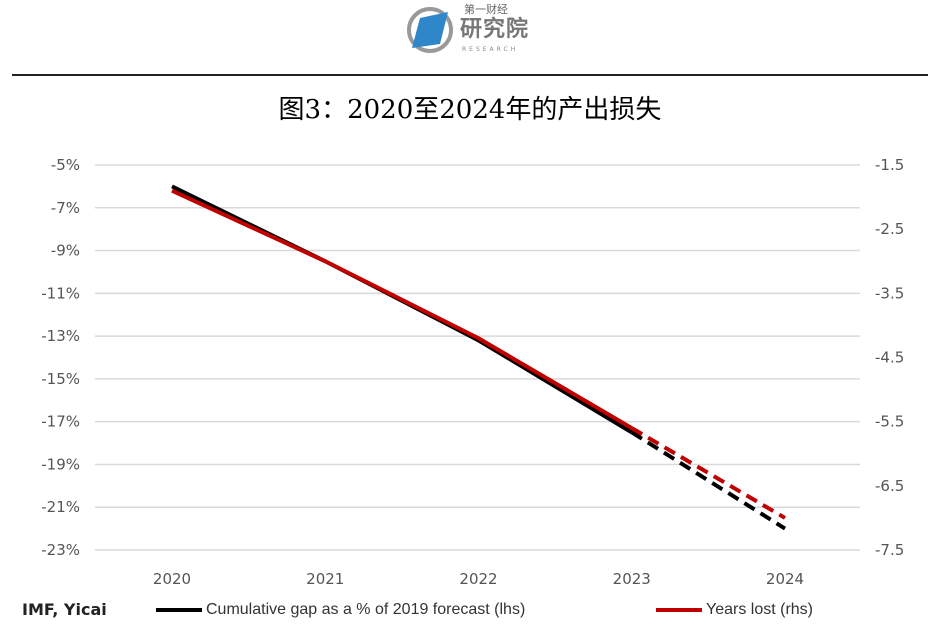 The width and height of the screenshot is (940, 637). What do you see at coordinates (60, 336) in the screenshot?
I see `y-left-tick-label: -13%` at bounding box center [60, 336].